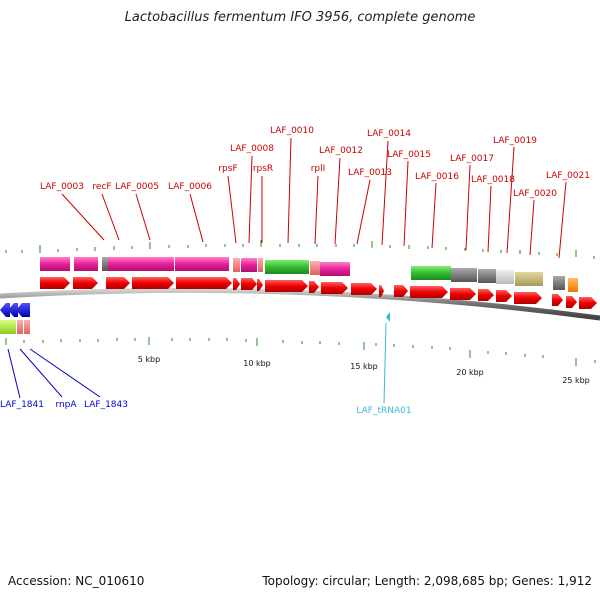  What do you see at coordinates (300, 249) in the screenshot?
I see `upper-tick-row` at bounding box center [300, 249].